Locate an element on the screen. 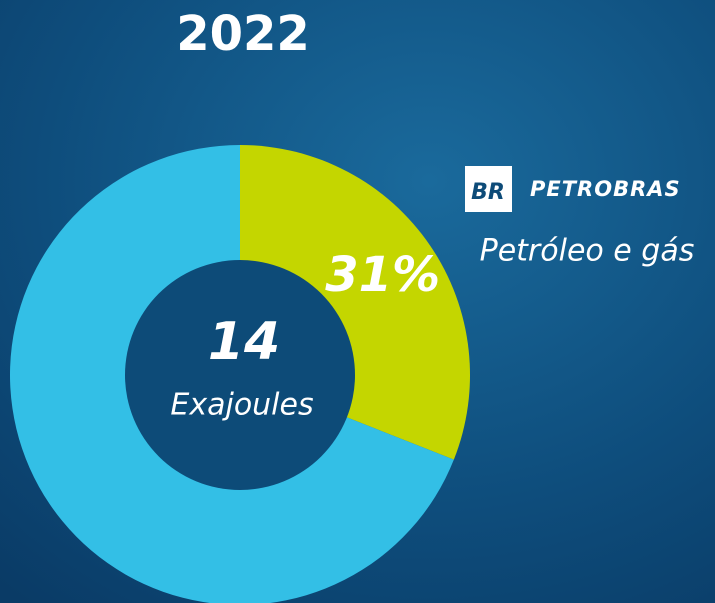  logo: BR is located at coordinates (488, 192).